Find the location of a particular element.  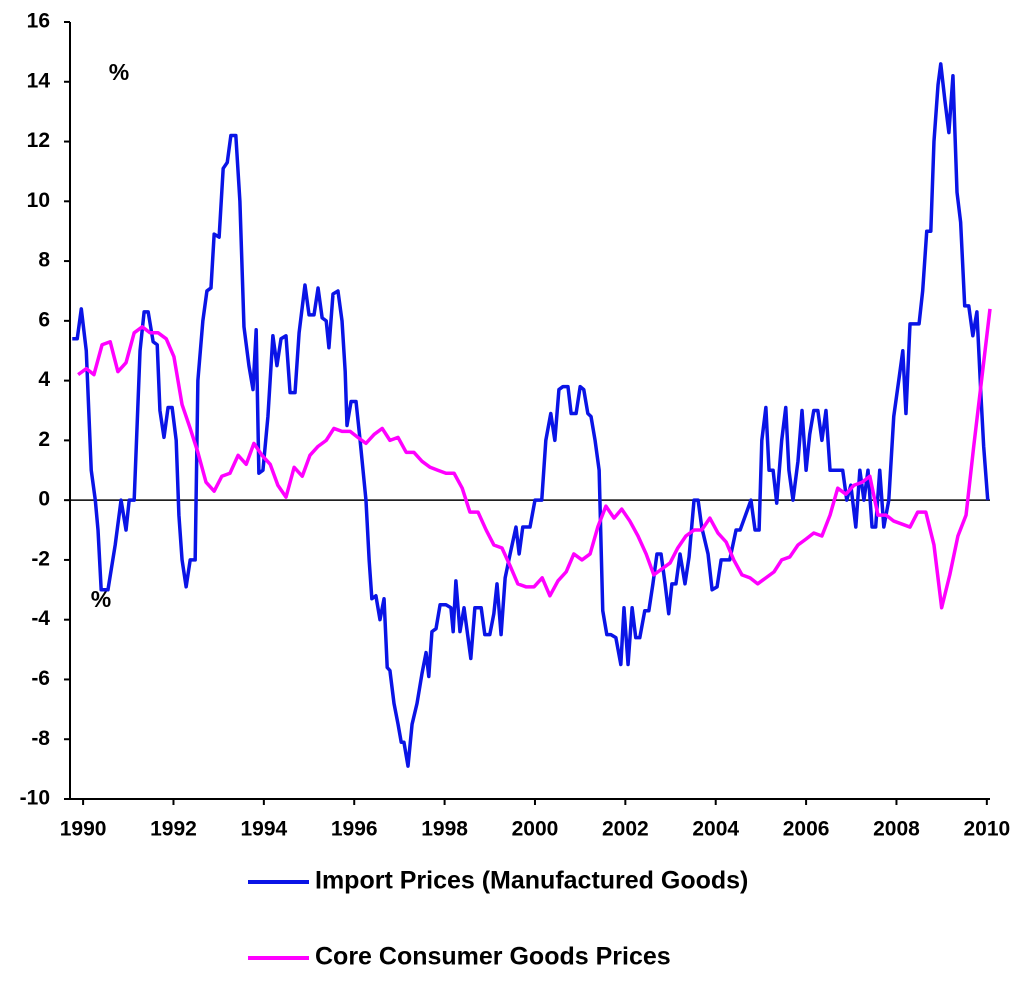

y-tick-label: 8 is located at coordinates (44, 260).